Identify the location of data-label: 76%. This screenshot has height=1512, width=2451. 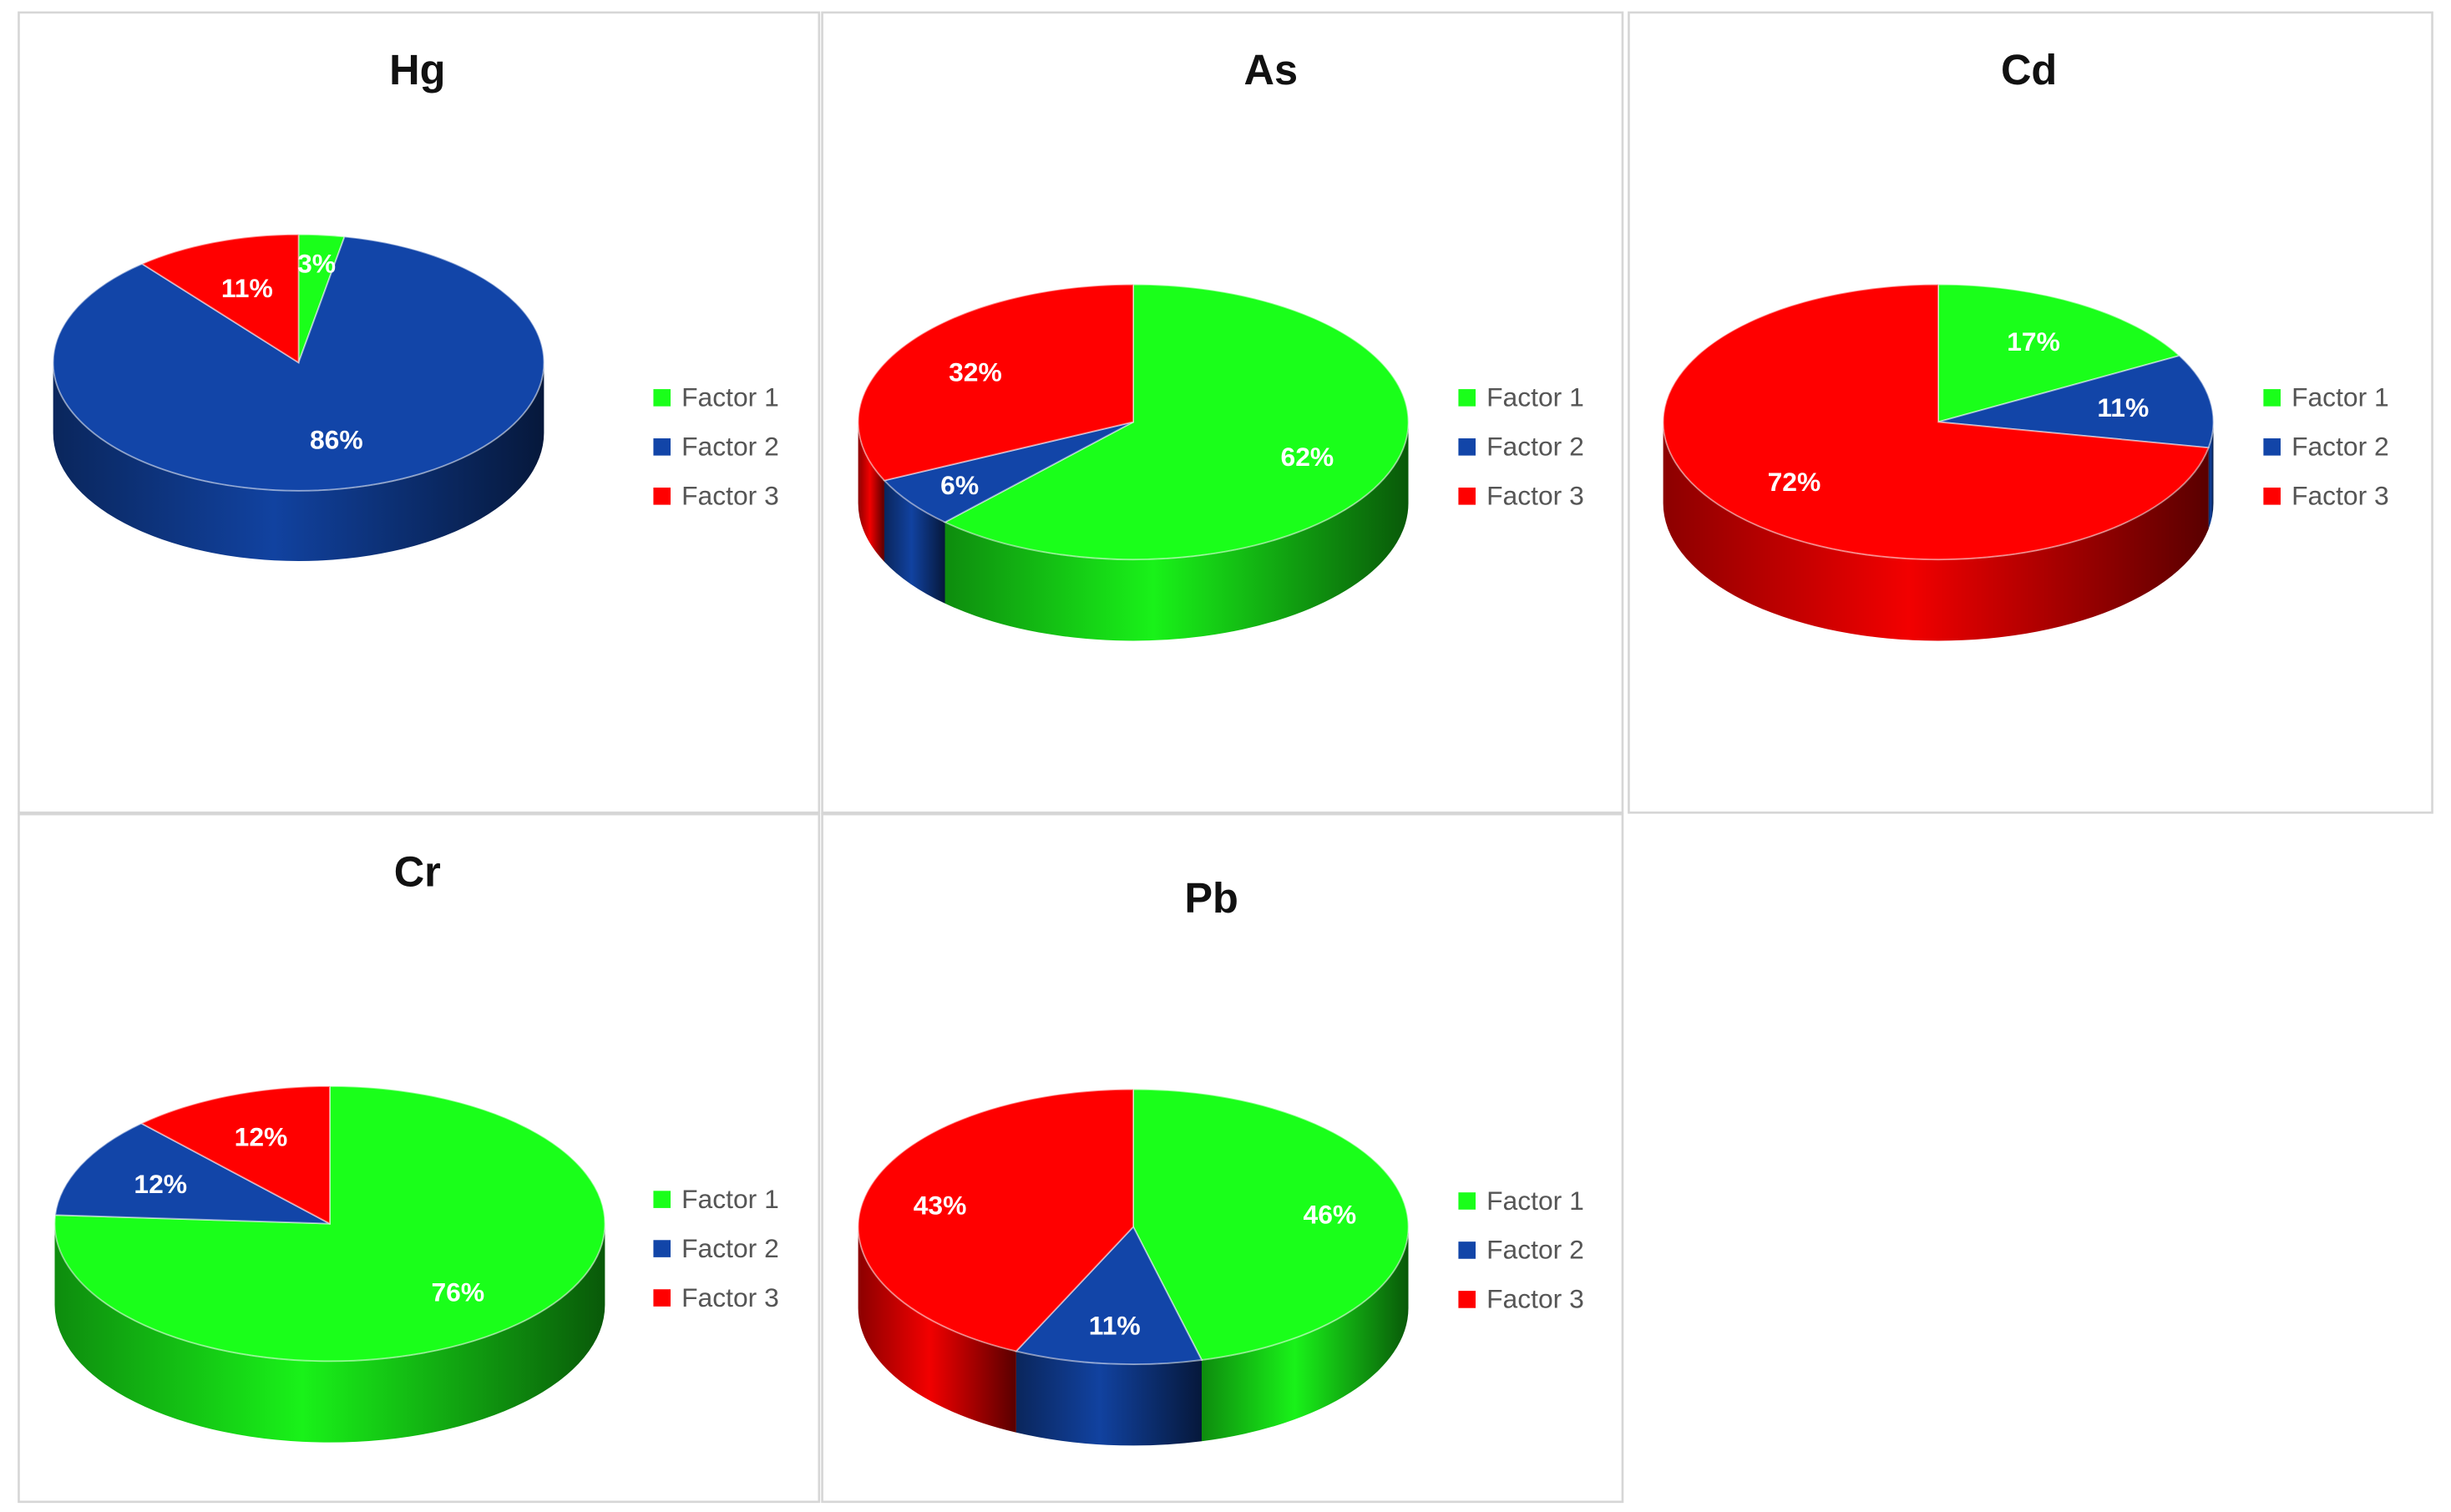
(457, 1292).